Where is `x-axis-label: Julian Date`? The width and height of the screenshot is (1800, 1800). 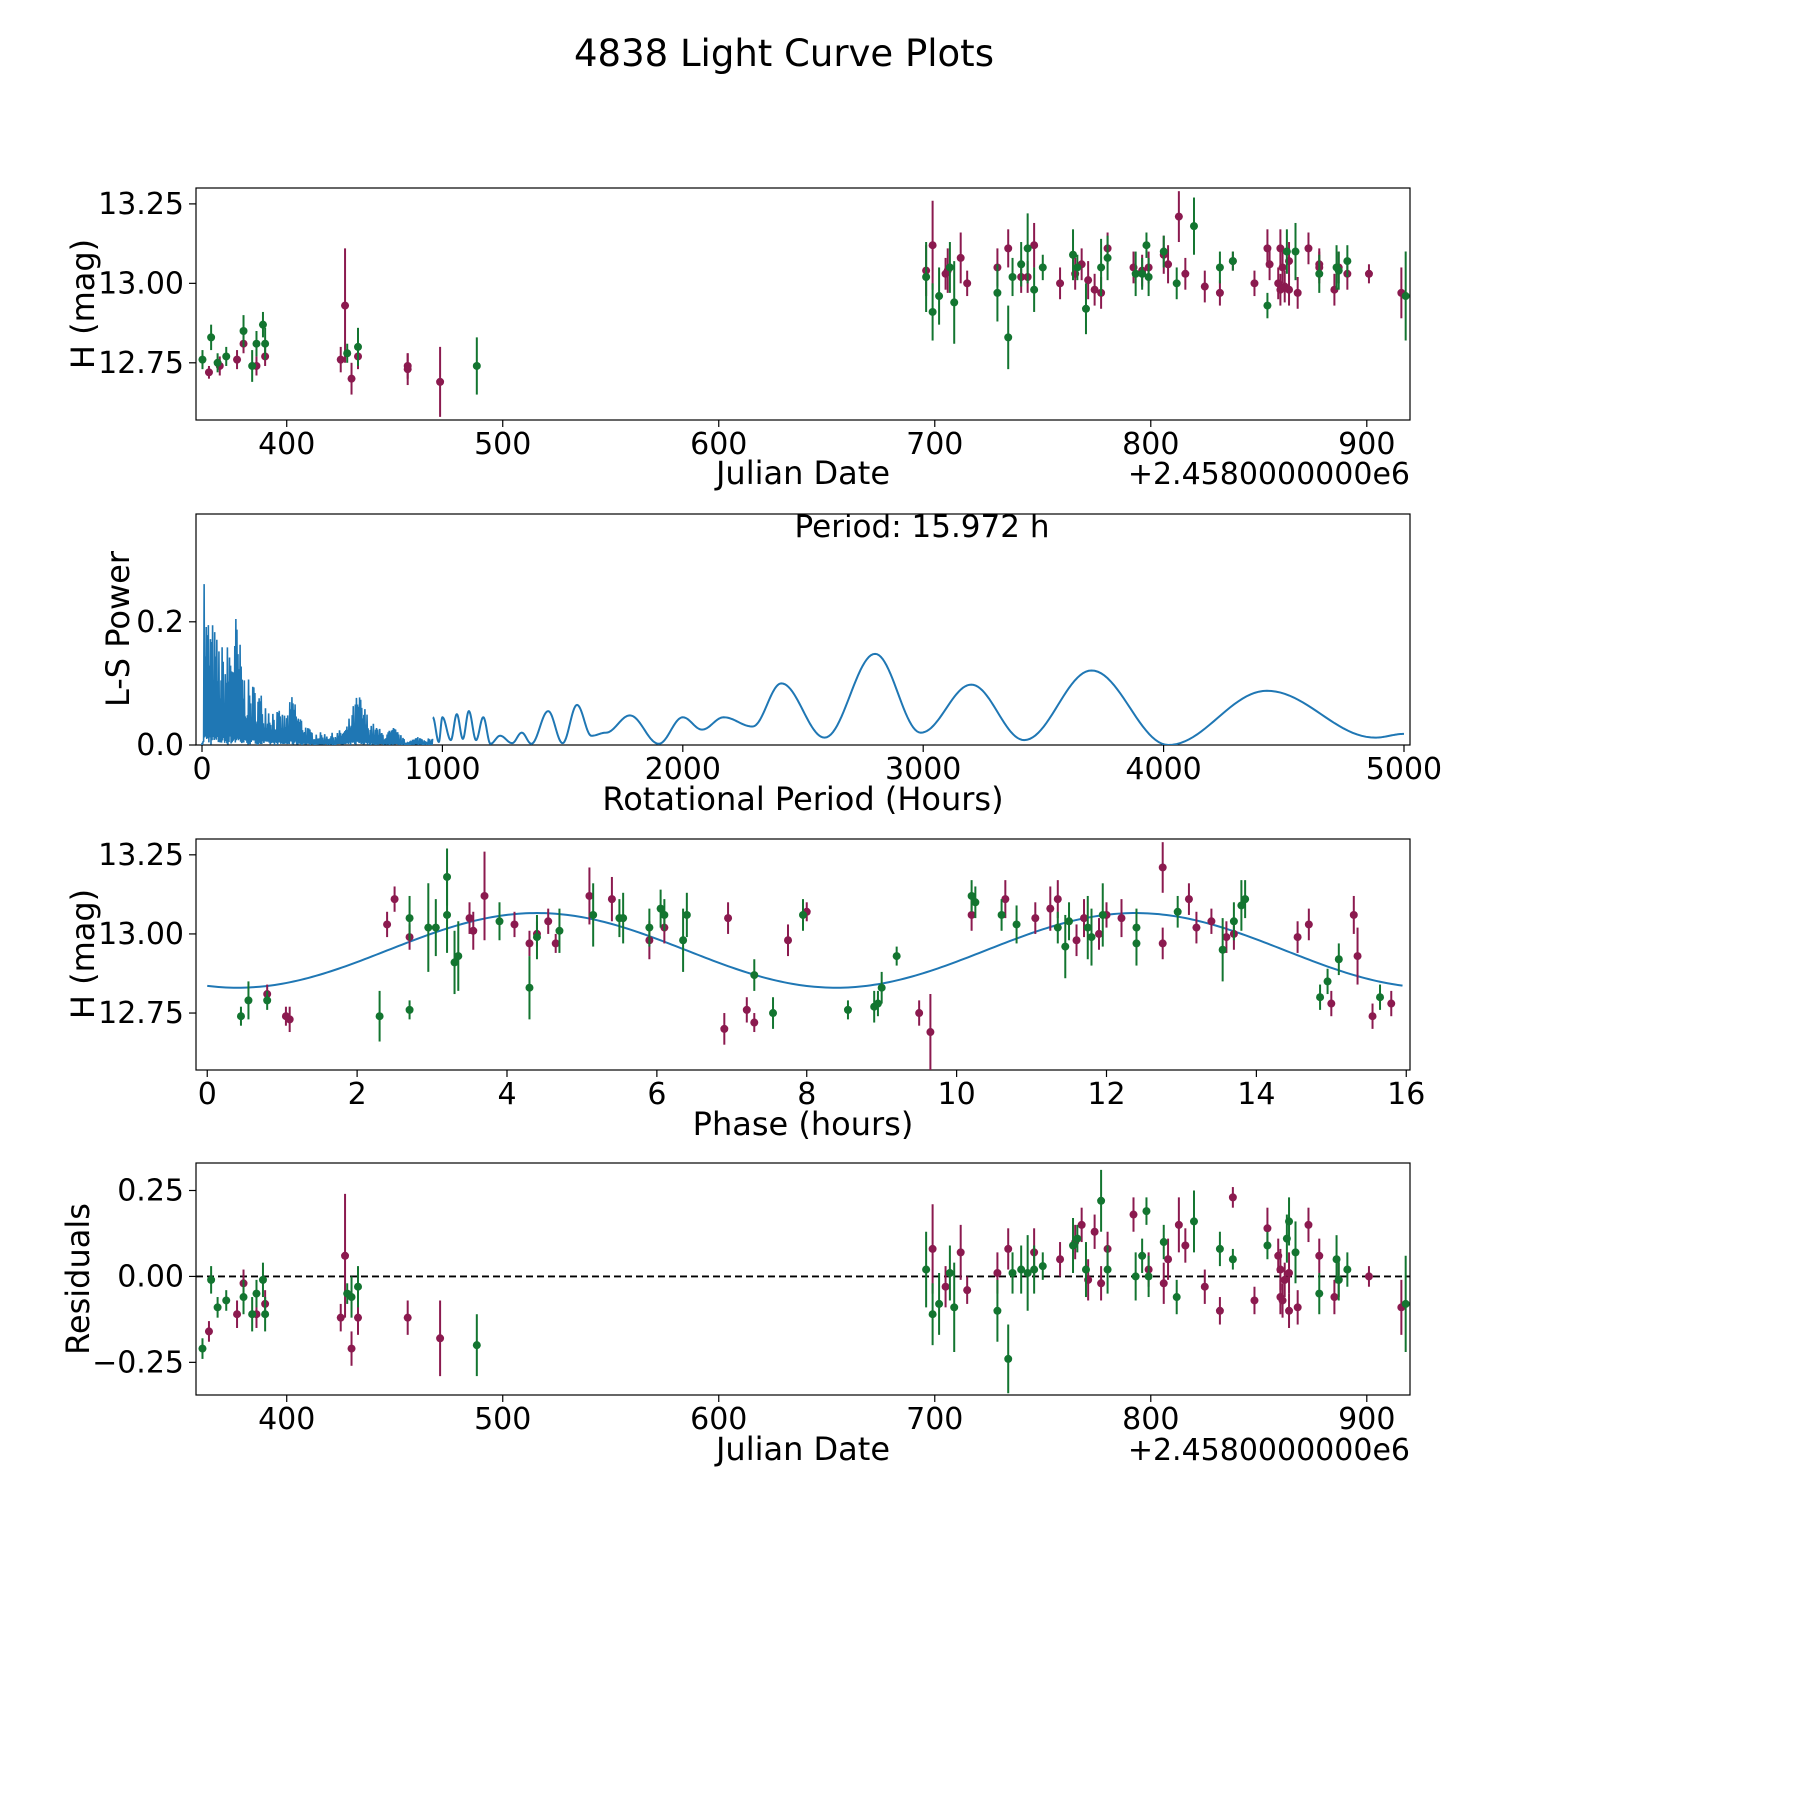 x-axis-label: Julian Date is located at coordinates (802, 1449).